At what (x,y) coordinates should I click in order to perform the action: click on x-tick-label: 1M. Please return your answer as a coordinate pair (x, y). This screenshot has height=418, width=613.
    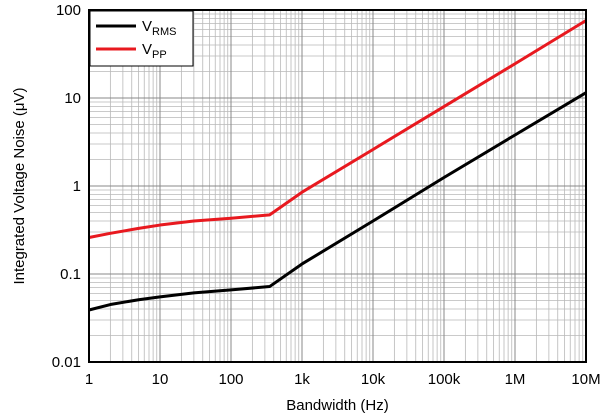
    Looking at the image, I should click on (515, 379).